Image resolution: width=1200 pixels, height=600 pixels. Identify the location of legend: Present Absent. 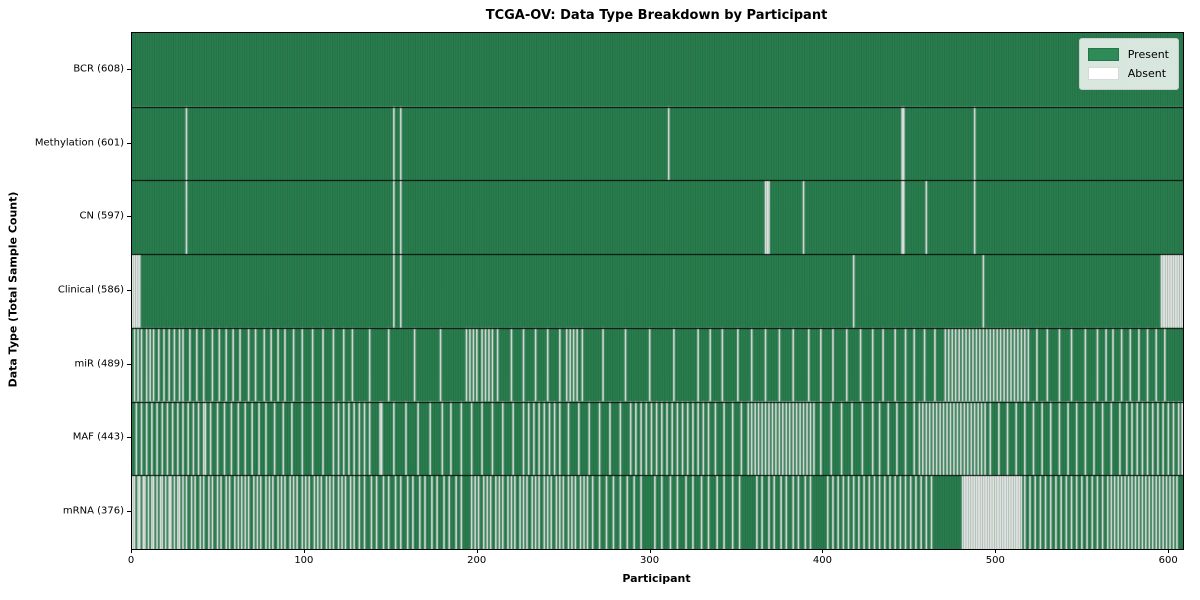
(1128, 64).